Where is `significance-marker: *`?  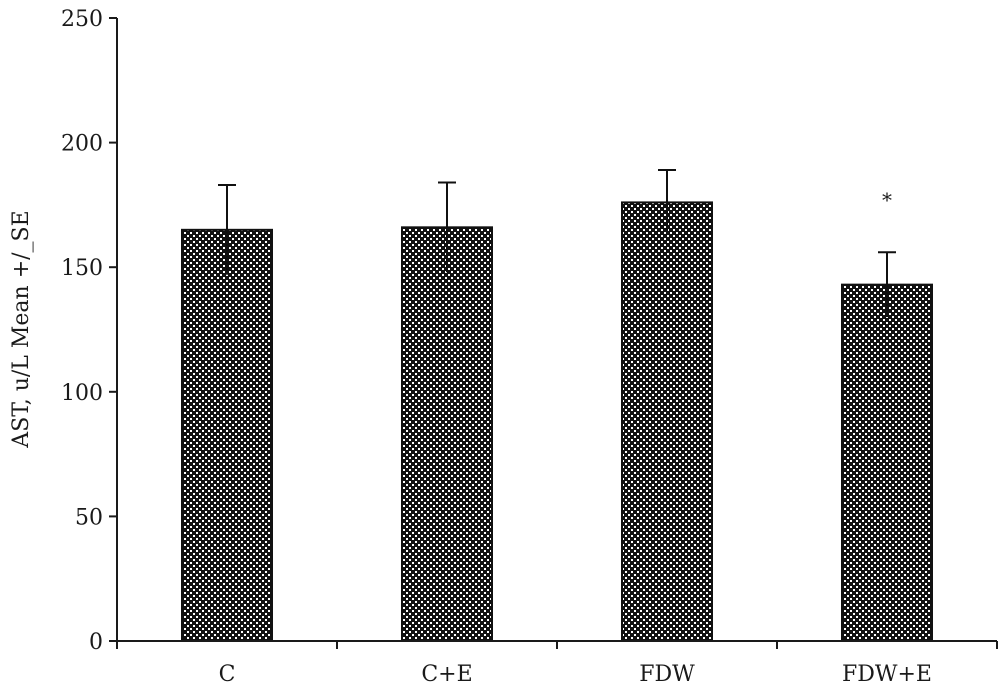 significance-marker: * is located at coordinates (887, 200).